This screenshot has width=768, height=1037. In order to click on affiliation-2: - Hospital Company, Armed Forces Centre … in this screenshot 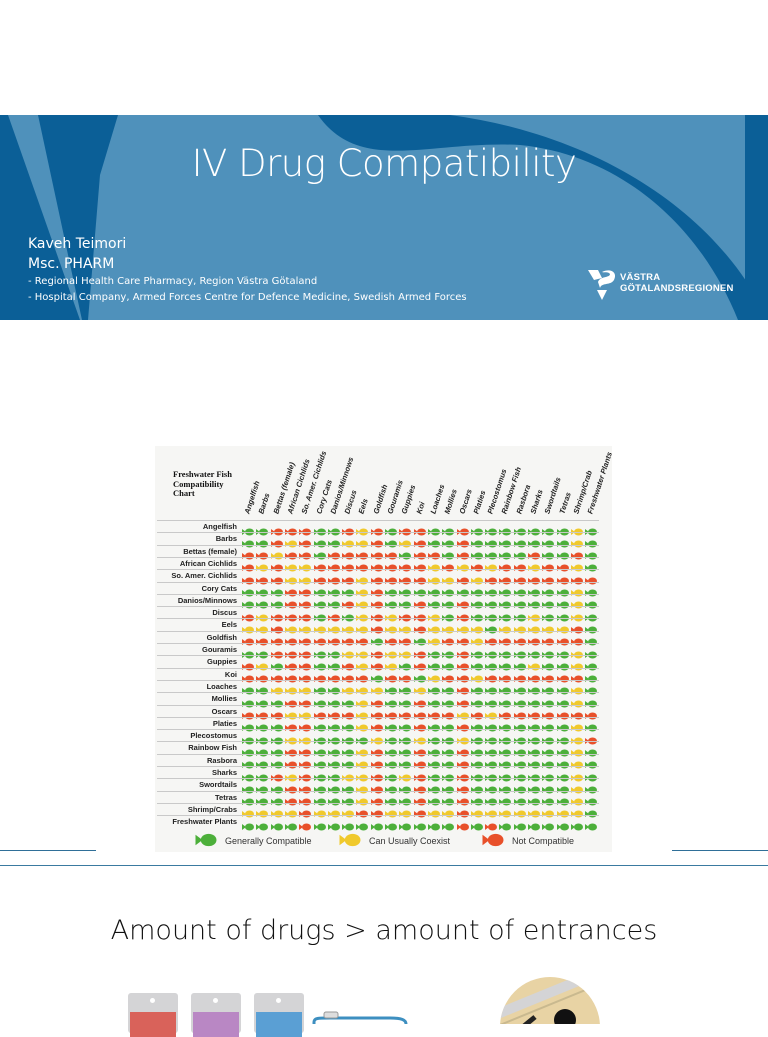, I will do `click(247, 297)`.